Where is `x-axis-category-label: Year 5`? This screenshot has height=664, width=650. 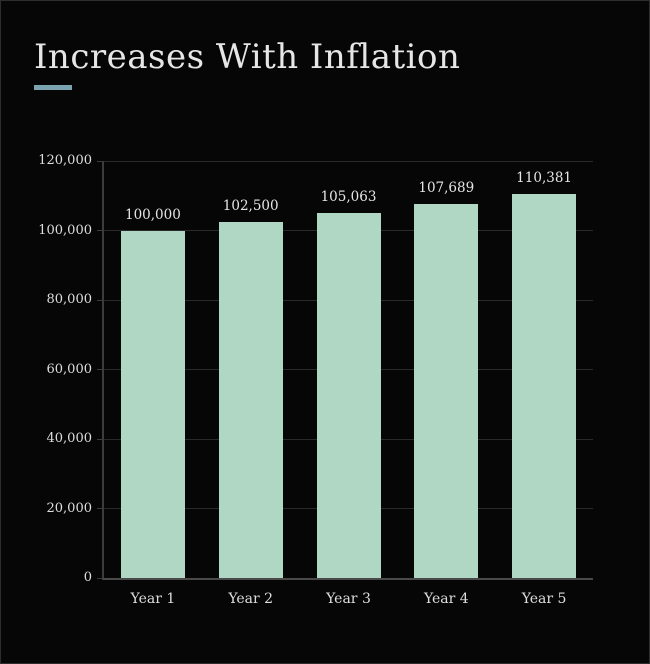 x-axis-category-label: Year 5 is located at coordinates (544, 599).